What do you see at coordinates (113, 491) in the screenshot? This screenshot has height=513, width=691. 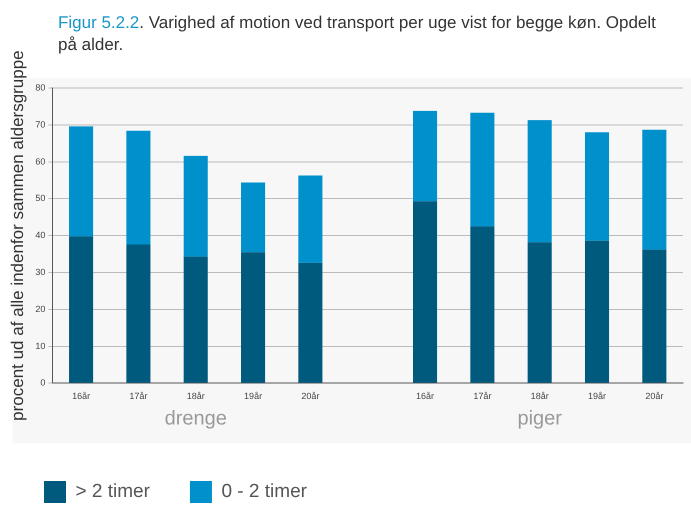 I see `legend-label: > 2 timer` at bounding box center [113, 491].